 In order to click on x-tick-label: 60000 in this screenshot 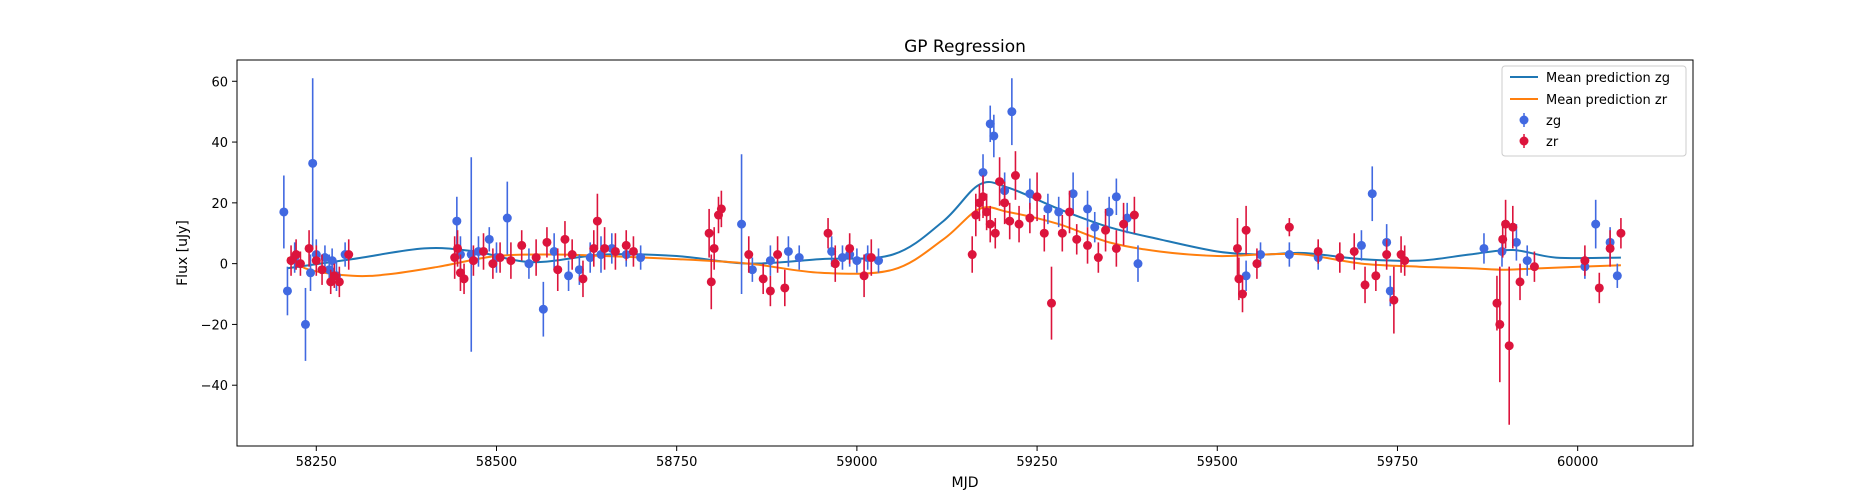, I will do `click(1577, 462)`.